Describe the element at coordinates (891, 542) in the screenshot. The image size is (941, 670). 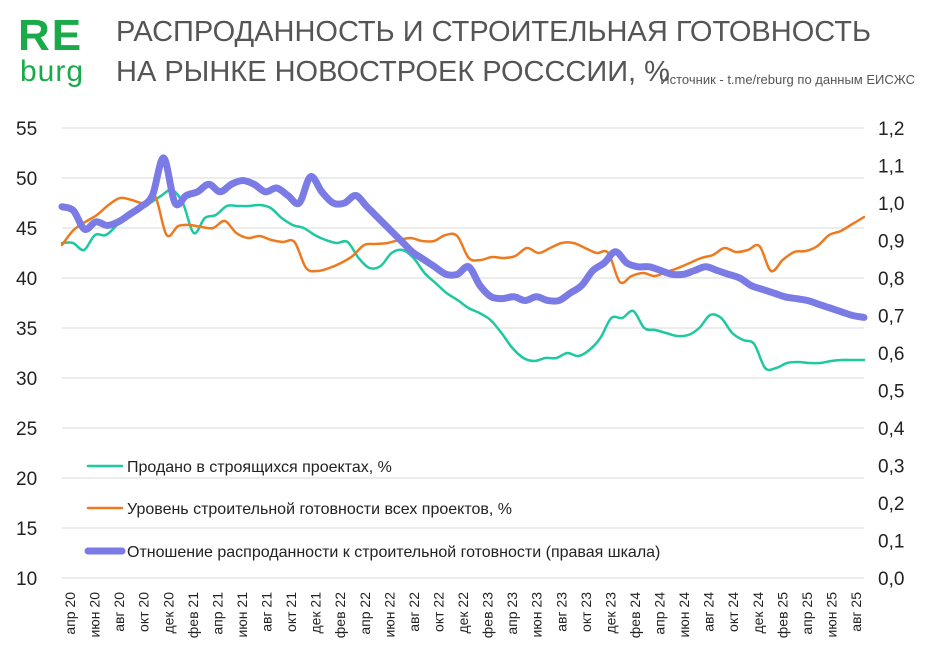
I see `y-tick-right: 0,1` at that location.